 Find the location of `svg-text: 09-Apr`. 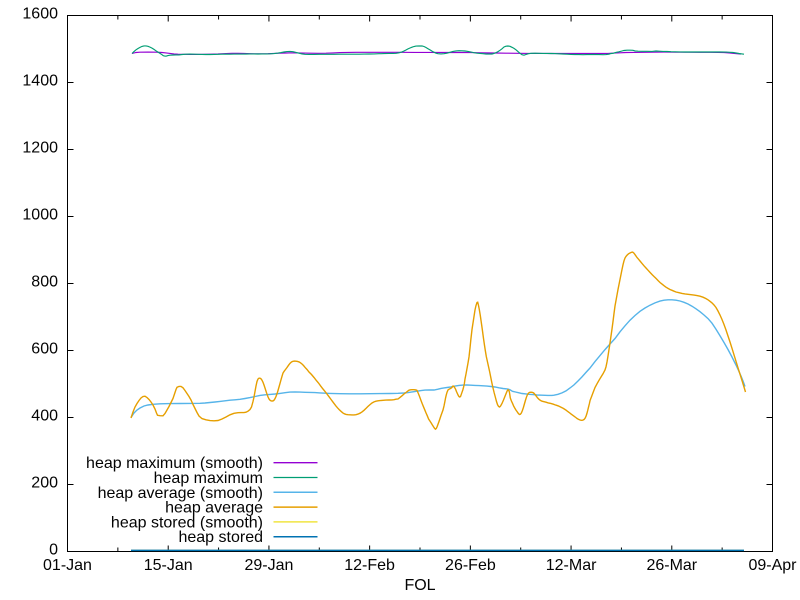

svg-text: 09-Apr is located at coordinates (772, 565).